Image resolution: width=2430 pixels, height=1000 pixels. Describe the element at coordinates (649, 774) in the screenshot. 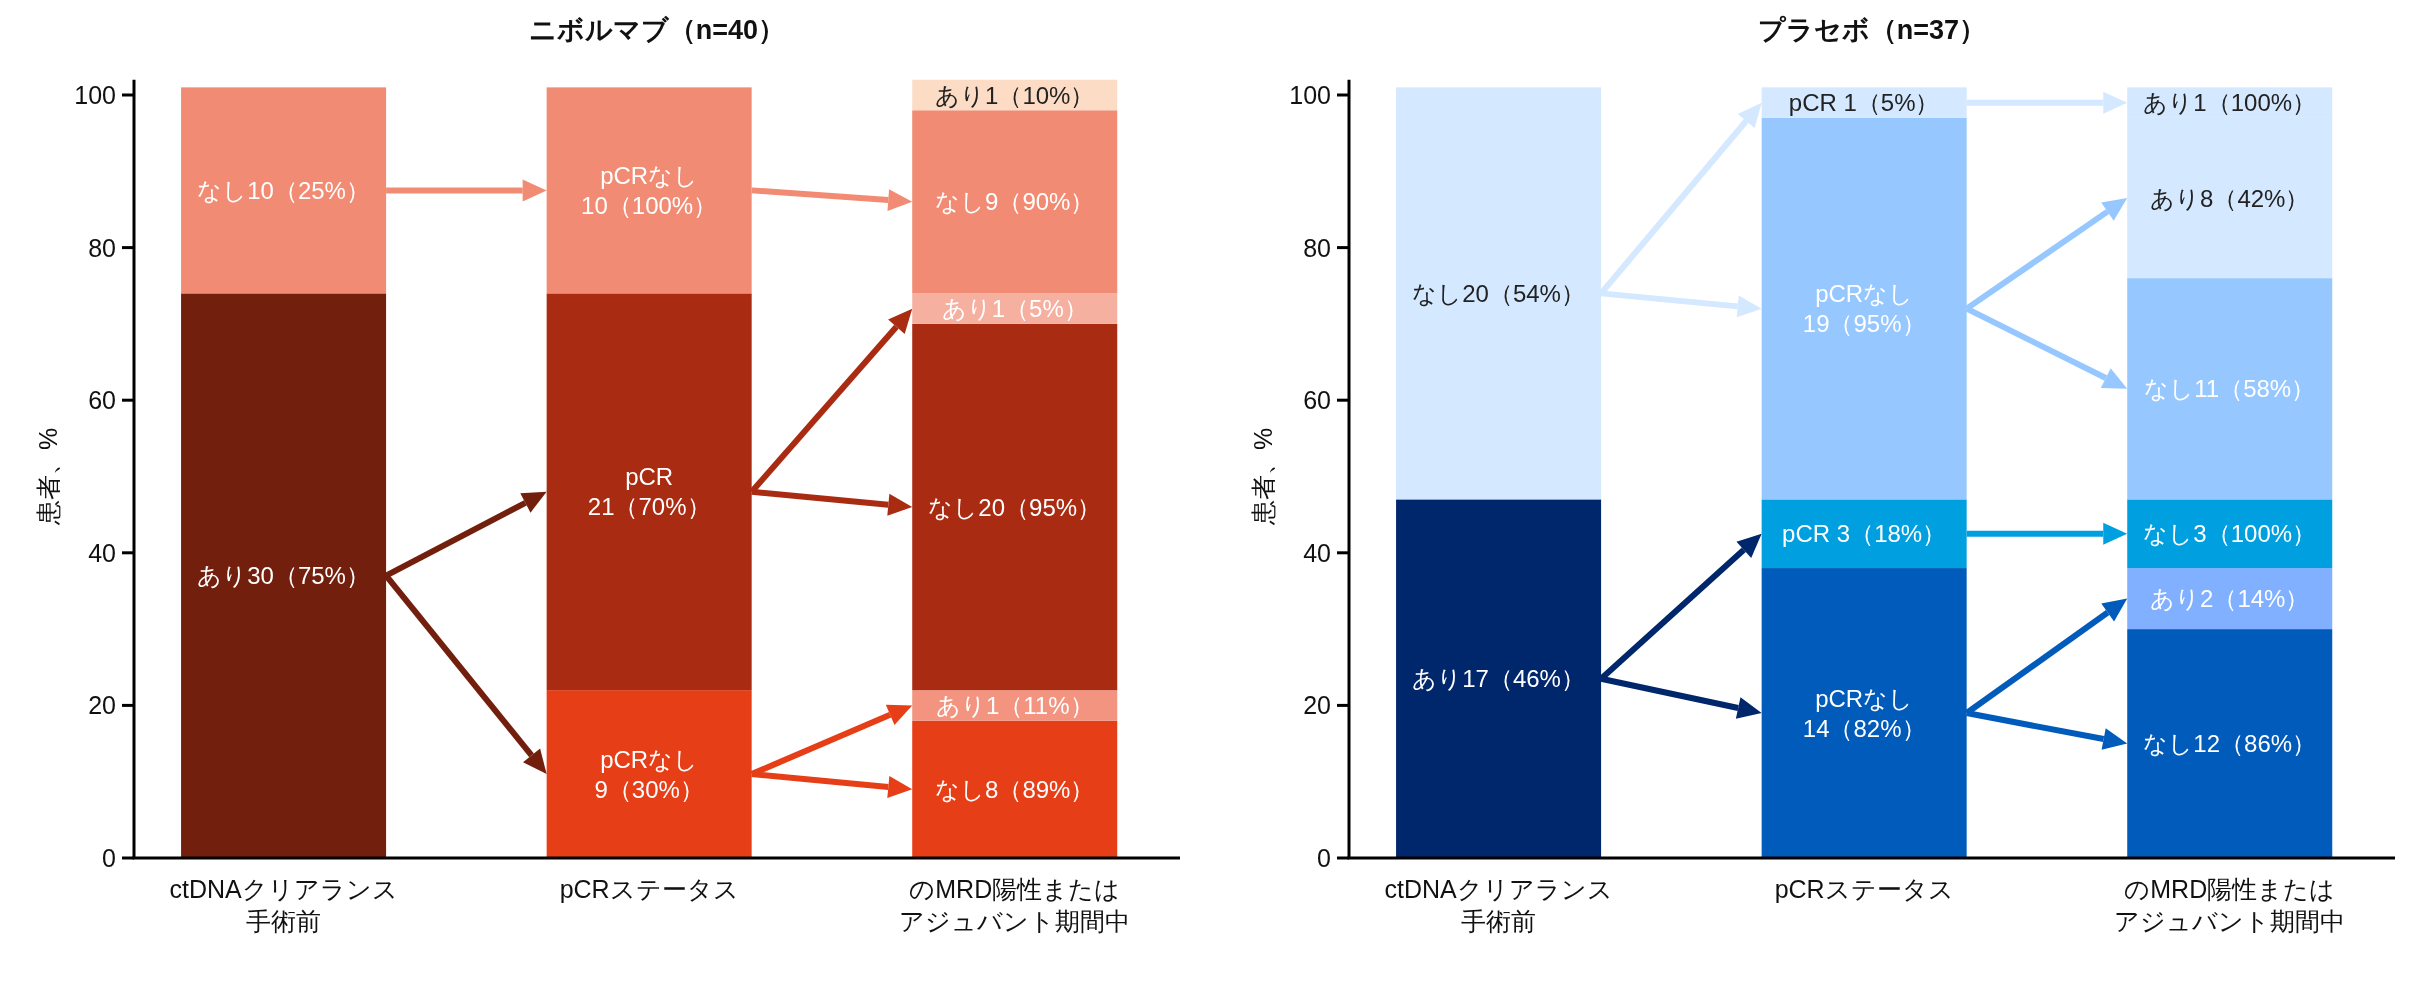

I see `annotation: pCRなし 9（30%）` at that location.